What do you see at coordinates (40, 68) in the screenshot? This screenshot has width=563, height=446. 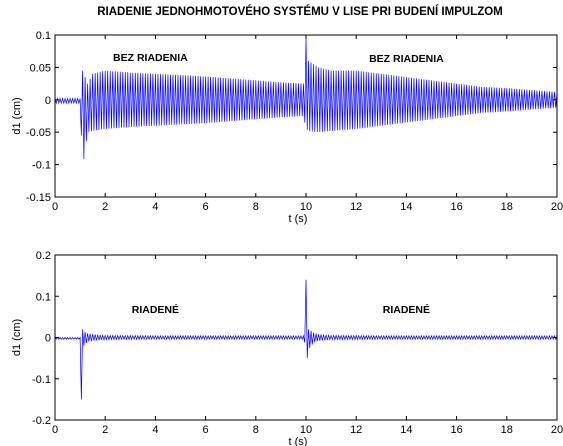 I see `y-tick-label: 0.05` at bounding box center [40, 68].